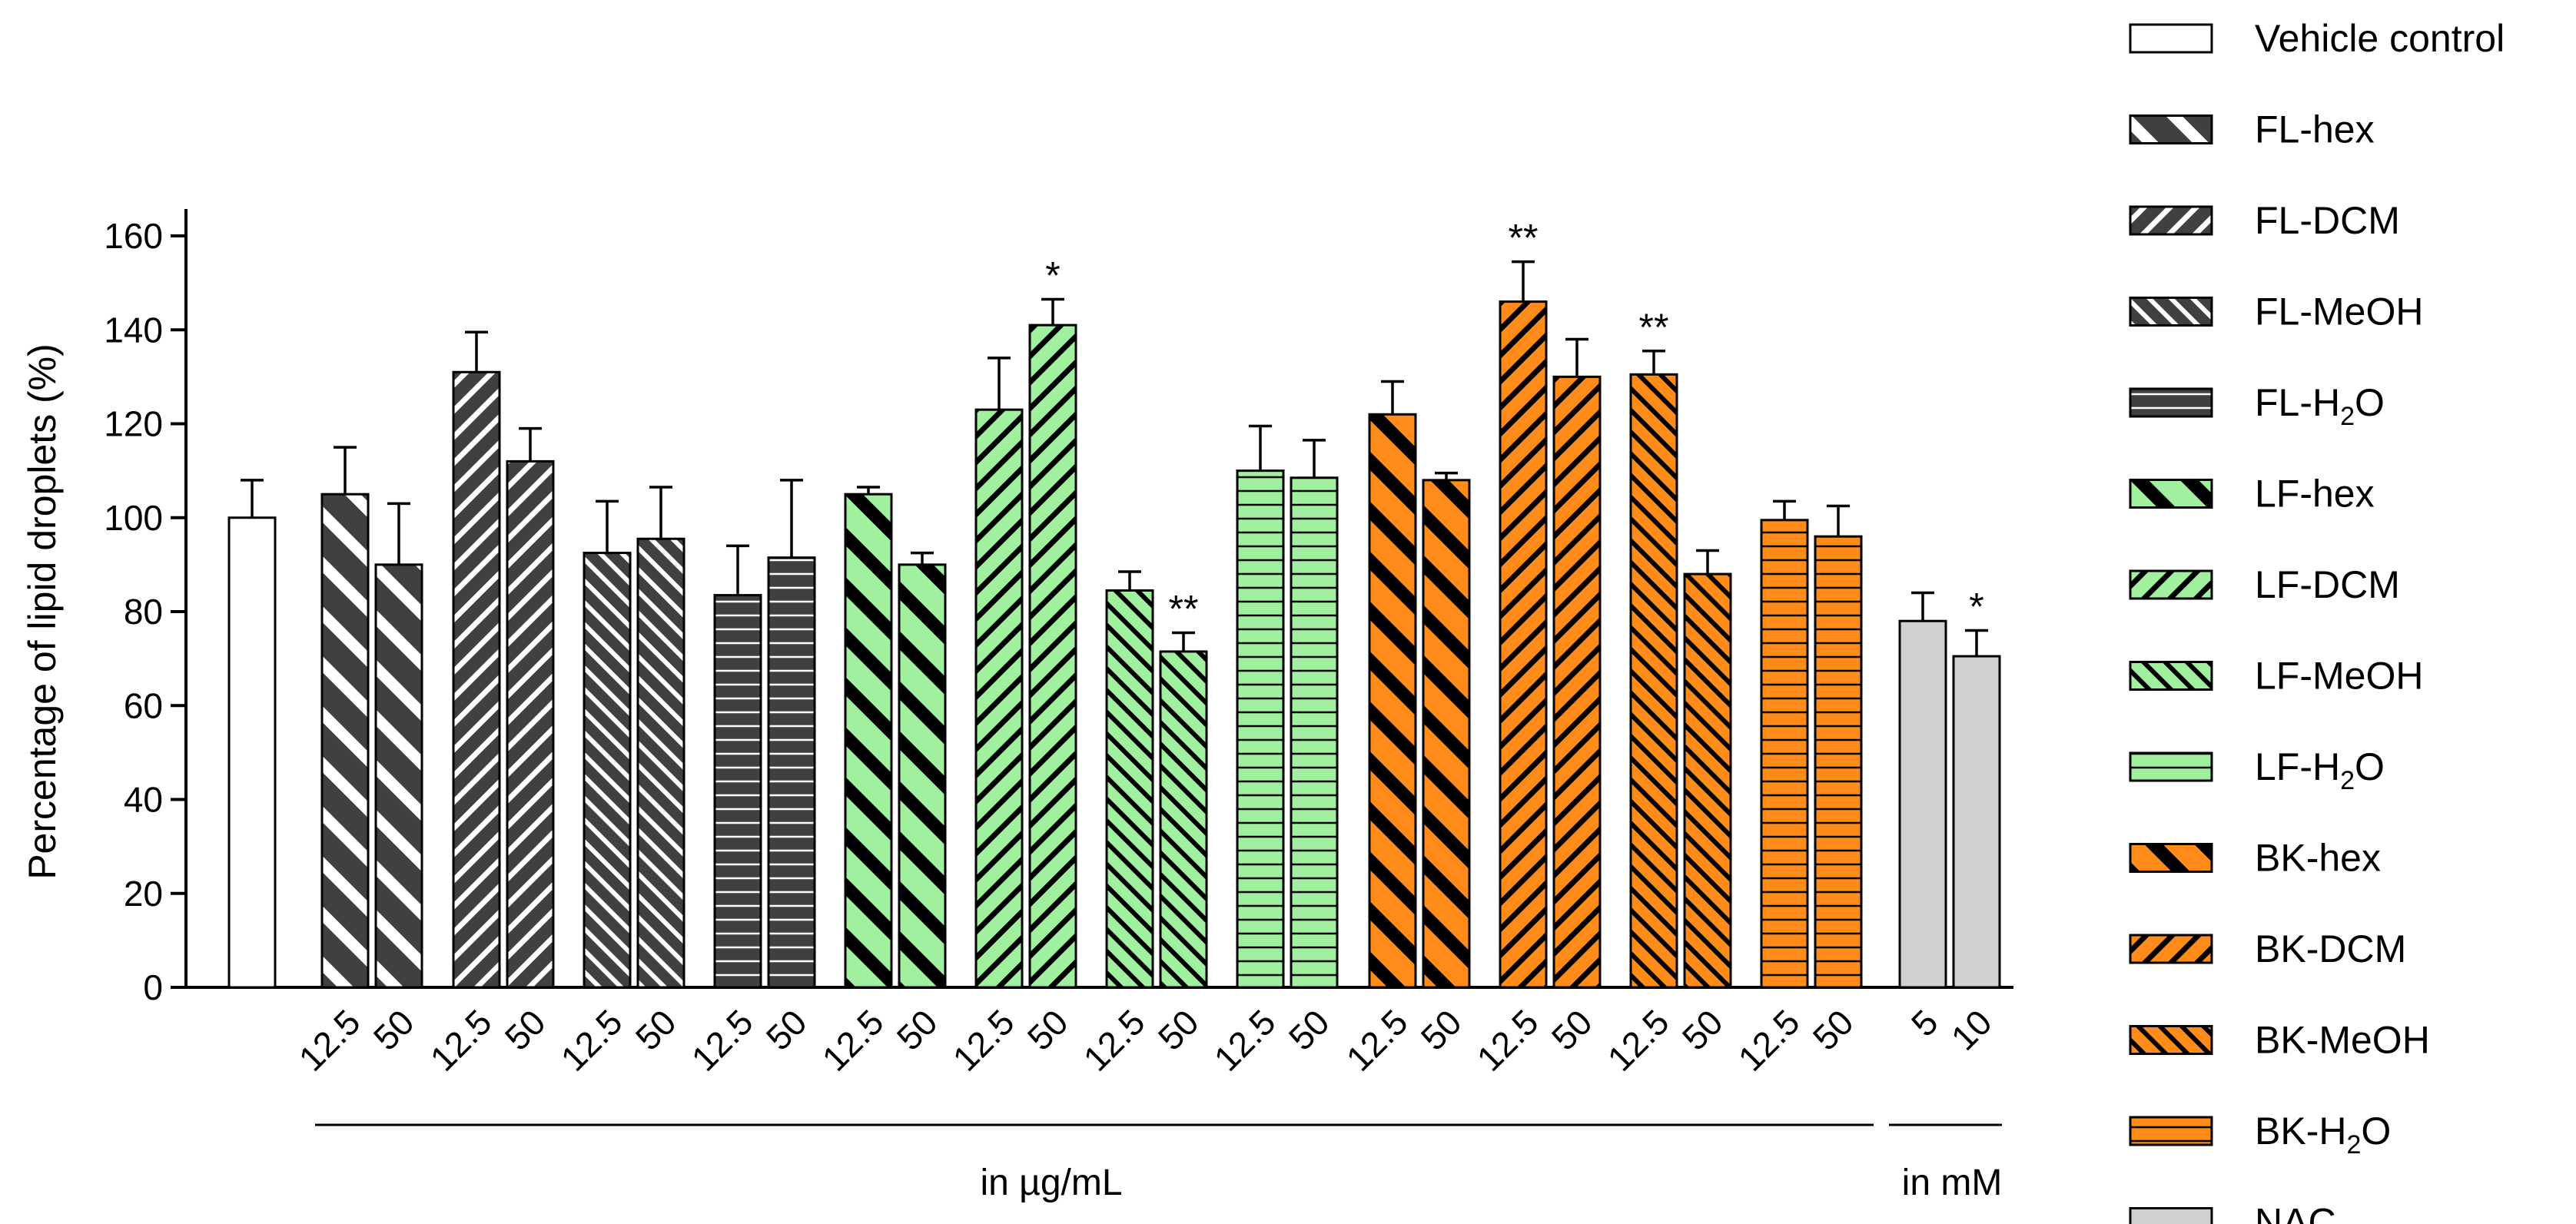 This screenshot has width=2576, height=1224. What do you see at coordinates (868, 741) in the screenshot?
I see `bar-lf-hex-12.5` at bounding box center [868, 741].